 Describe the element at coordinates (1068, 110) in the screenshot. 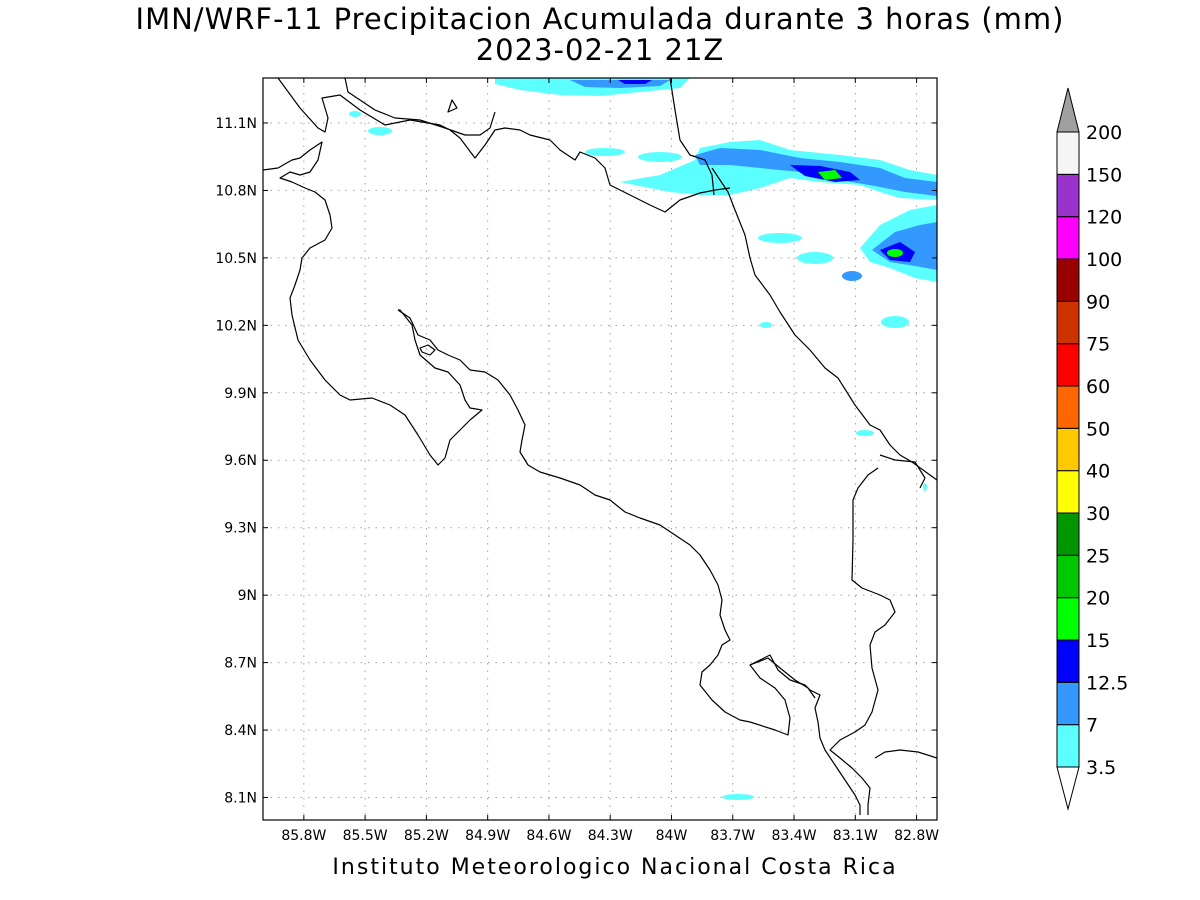

I see `colorbar-top-arrow` at that location.